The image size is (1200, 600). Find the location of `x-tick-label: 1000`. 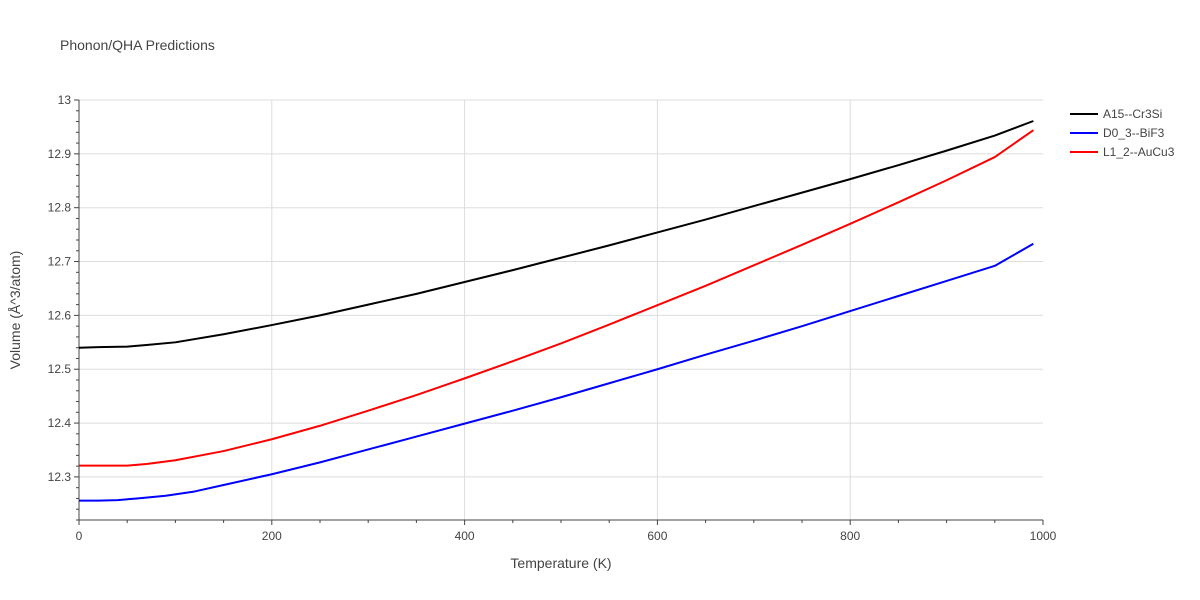

x-tick-label: 1000 is located at coordinates (1043, 536).